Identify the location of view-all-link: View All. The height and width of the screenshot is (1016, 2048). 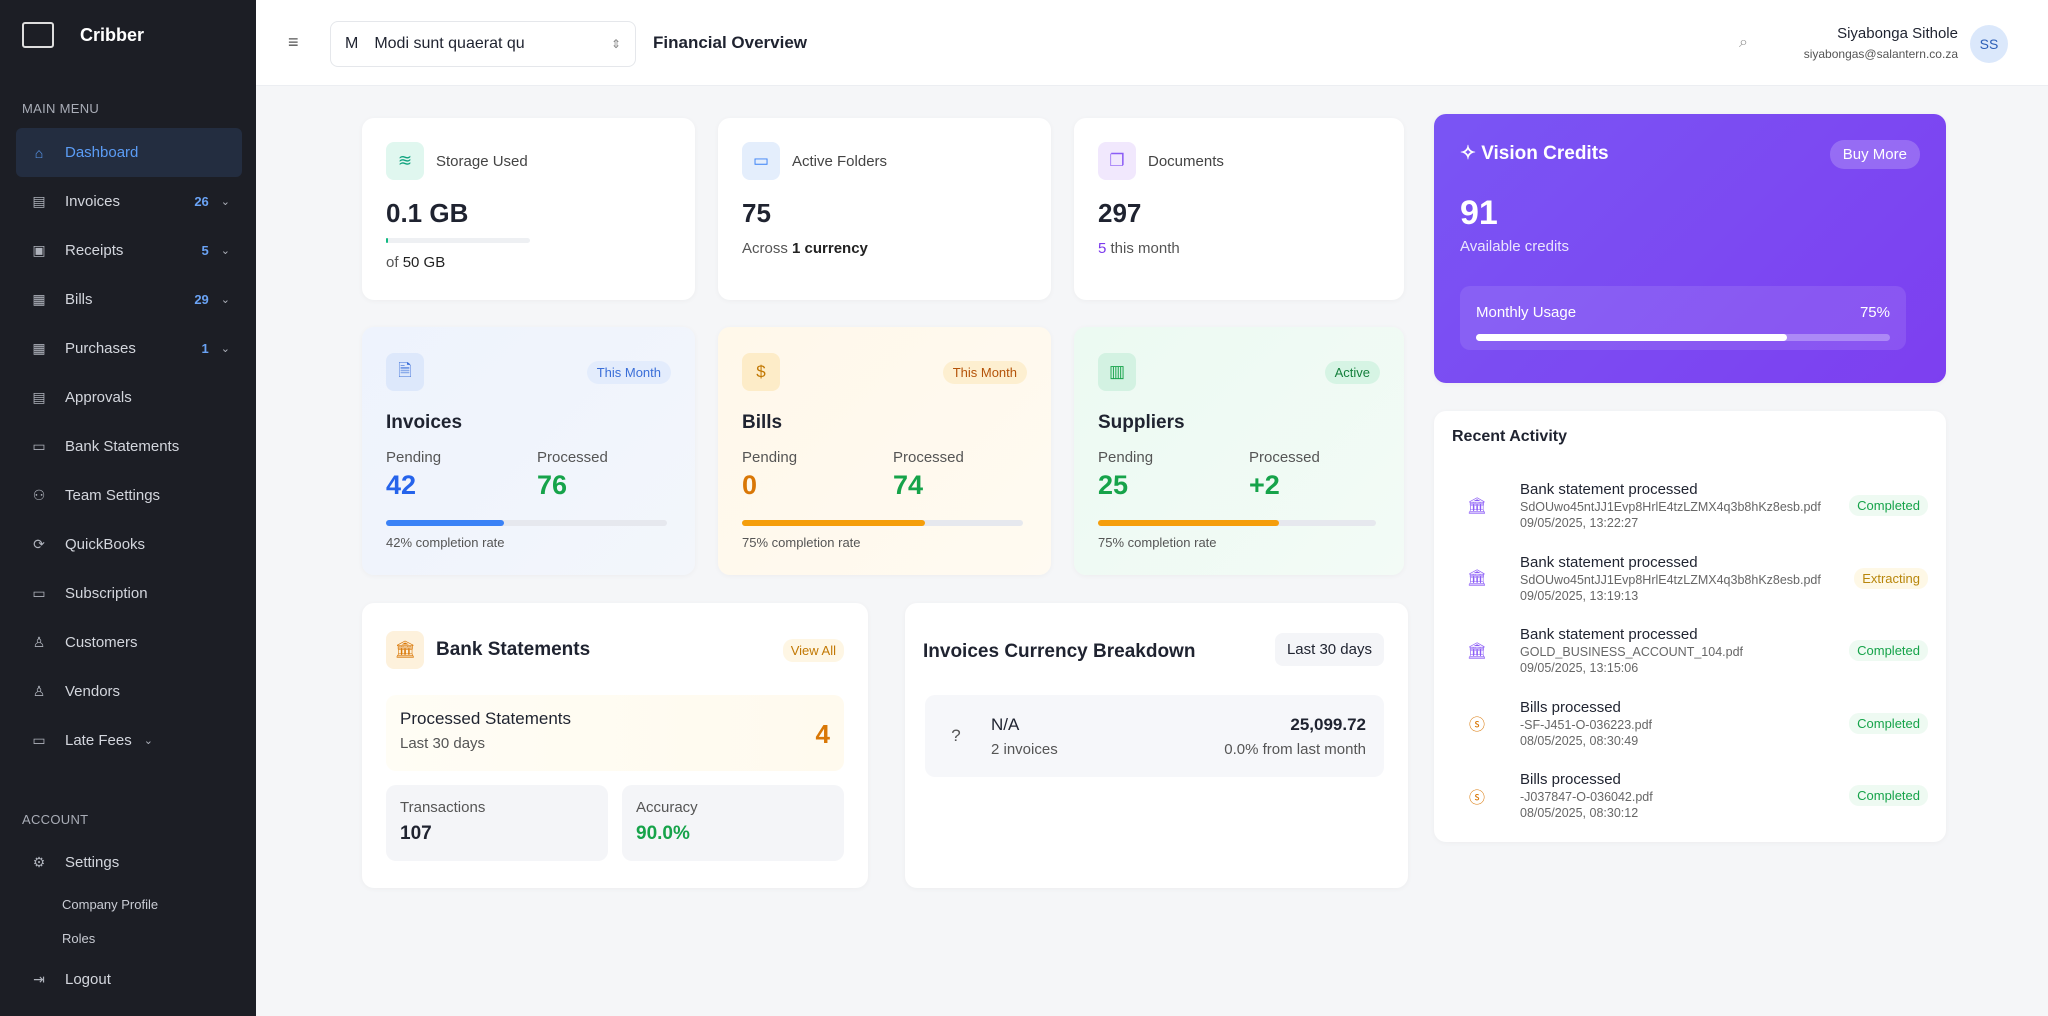
(813, 650).